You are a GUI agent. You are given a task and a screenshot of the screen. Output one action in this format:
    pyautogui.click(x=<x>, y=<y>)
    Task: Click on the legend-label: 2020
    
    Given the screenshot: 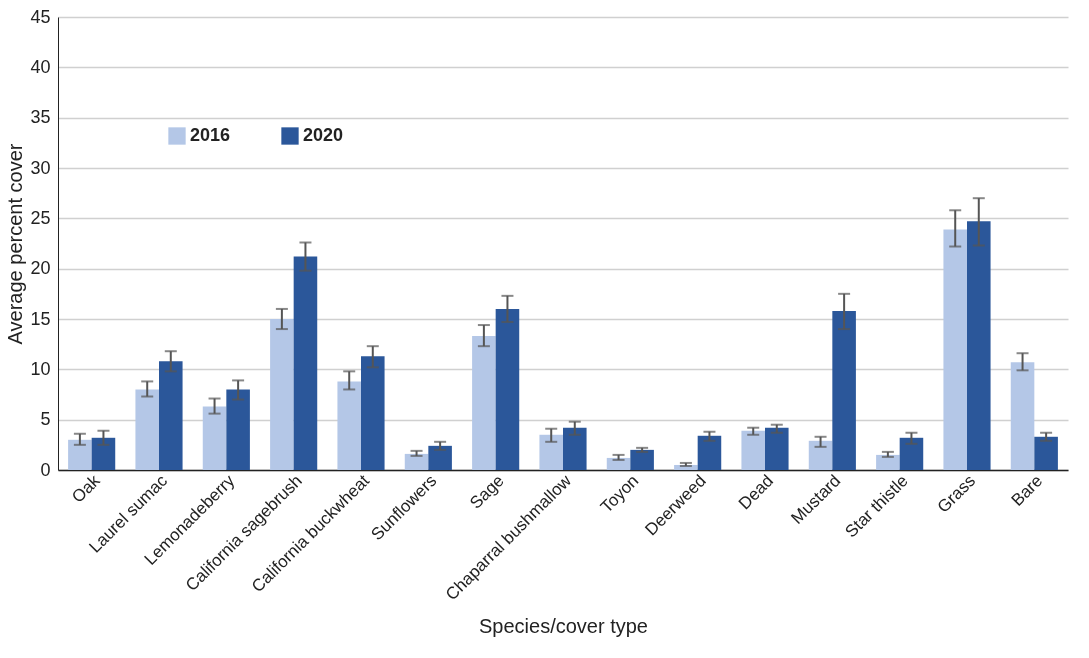 What is the action you would take?
    pyautogui.click(x=323, y=135)
    